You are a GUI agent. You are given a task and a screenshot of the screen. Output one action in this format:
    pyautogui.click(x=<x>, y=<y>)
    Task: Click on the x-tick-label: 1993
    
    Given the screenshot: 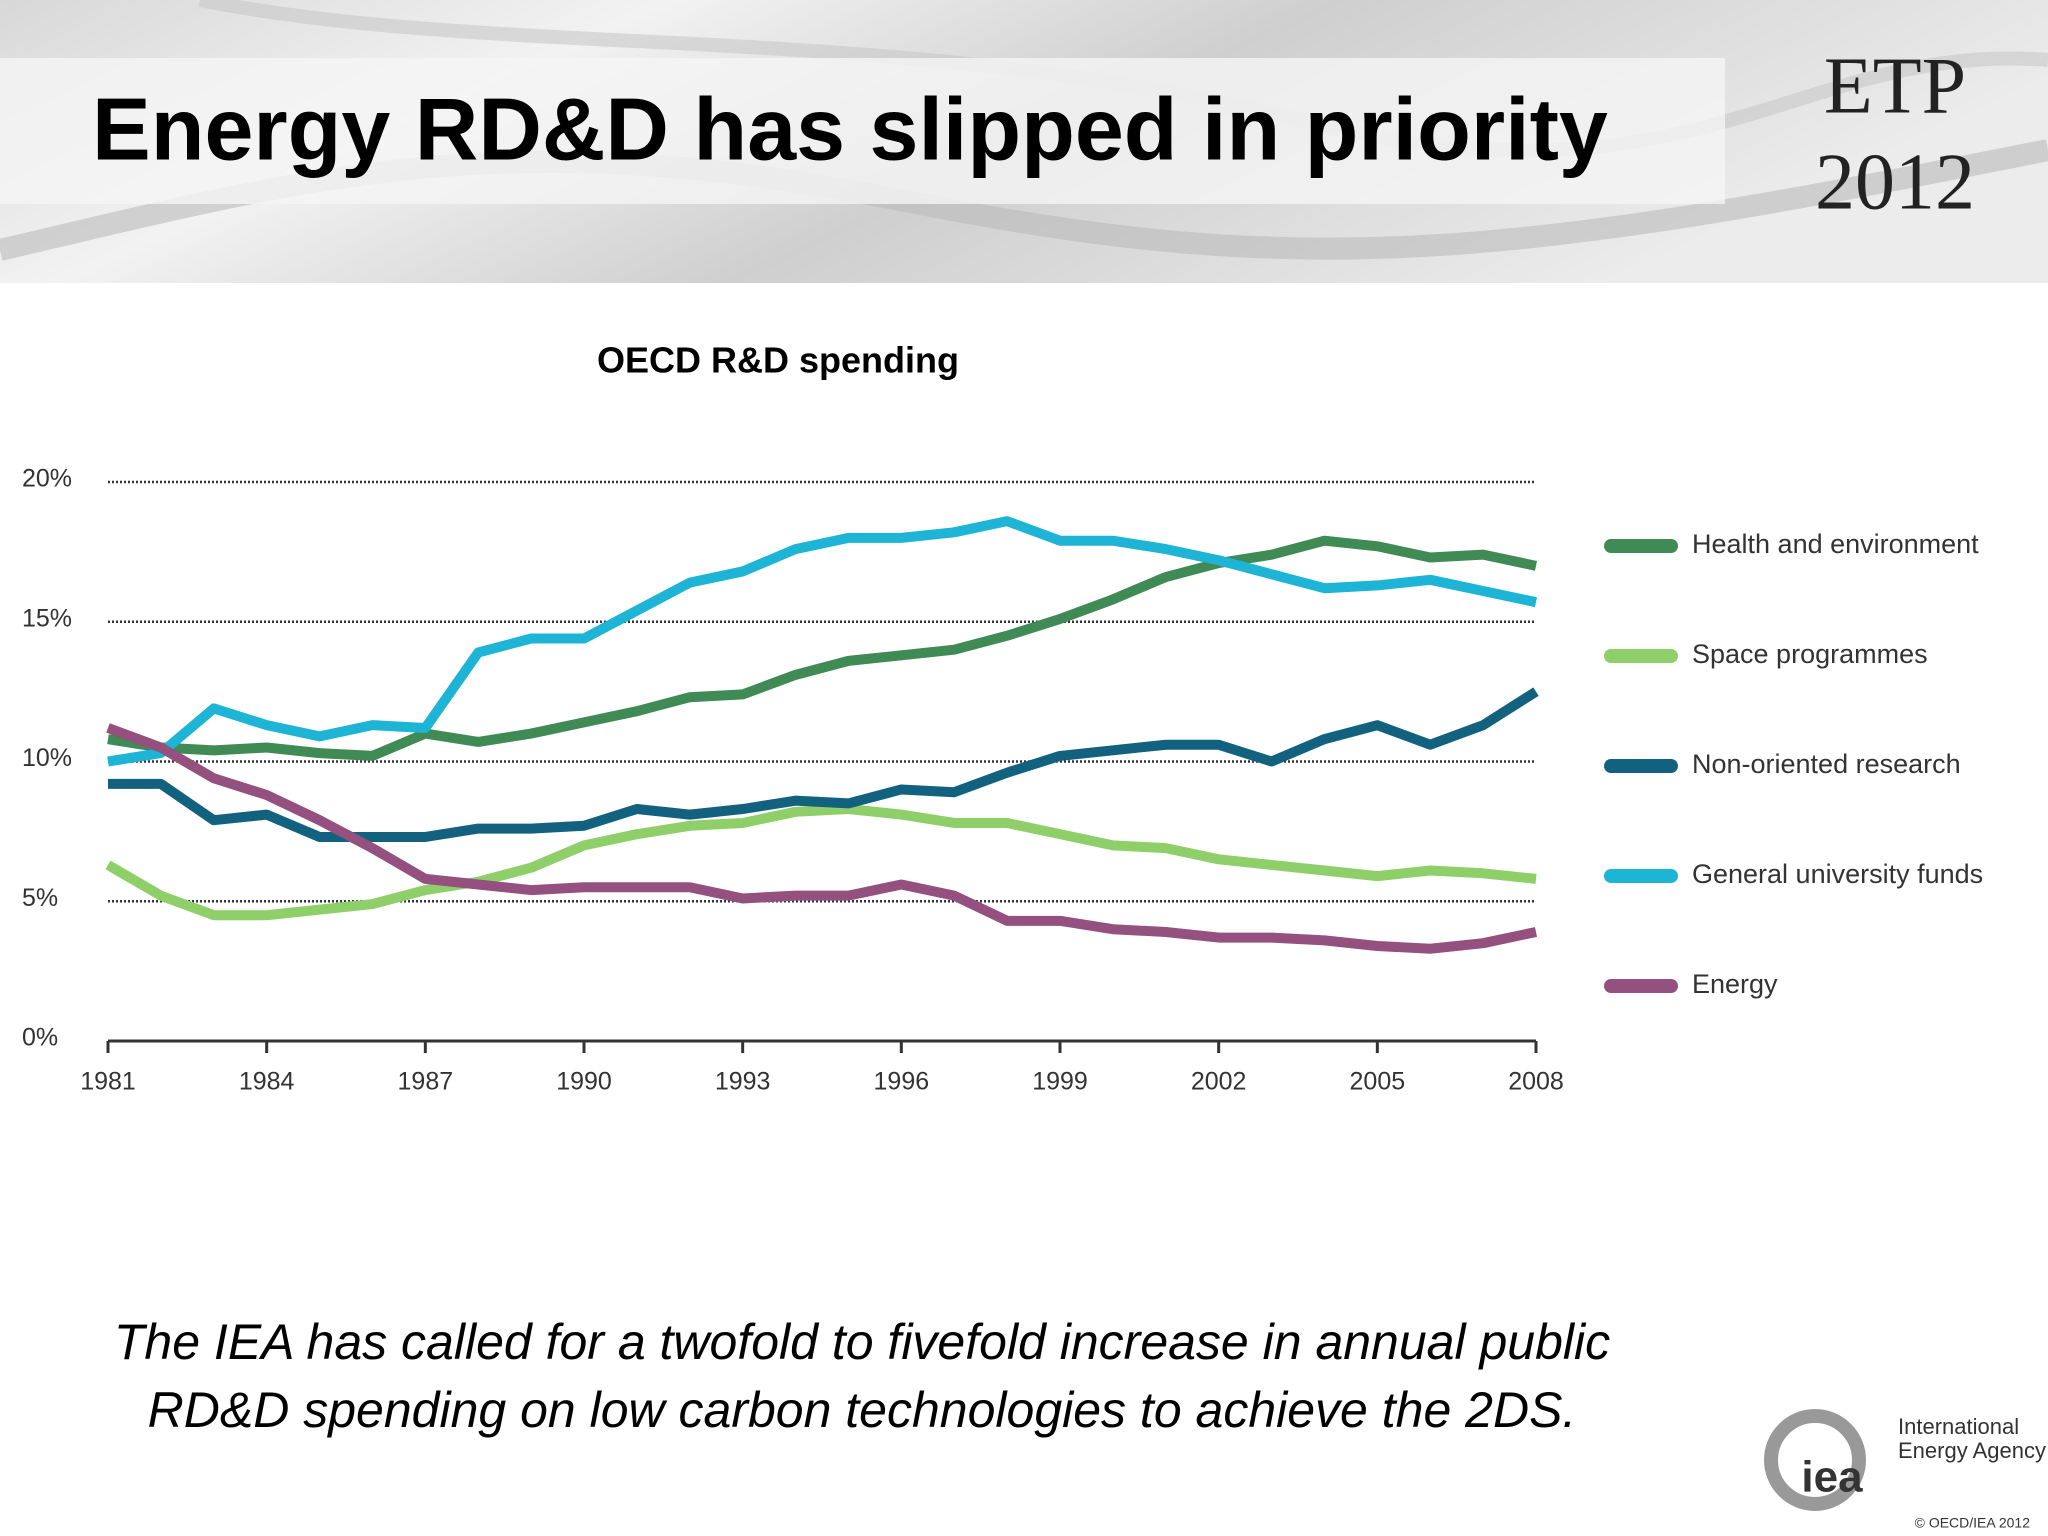 What is the action you would take?
    pyautogui.click(x=743, y=1082)
    